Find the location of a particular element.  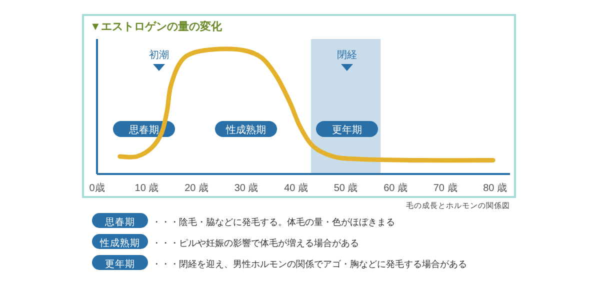

annotation: 初潮 is located at coordinates (159, 55).